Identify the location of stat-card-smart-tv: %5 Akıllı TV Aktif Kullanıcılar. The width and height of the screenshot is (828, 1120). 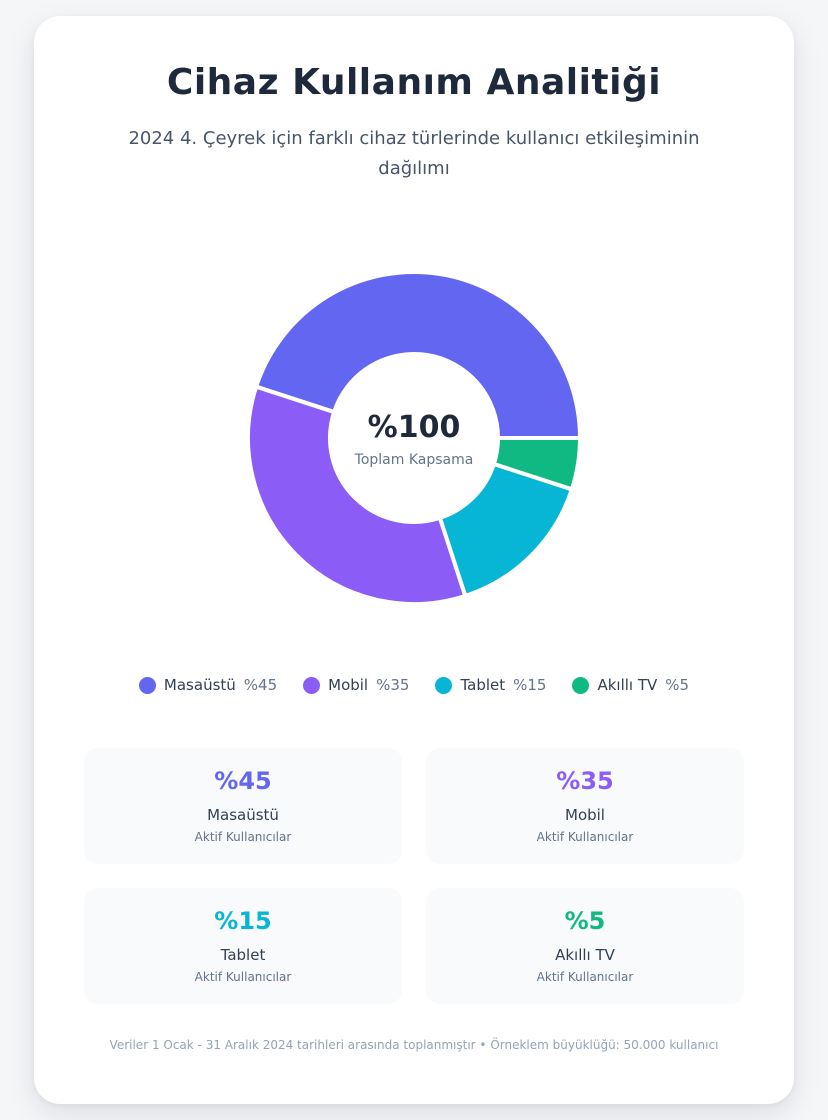
(585, 946).